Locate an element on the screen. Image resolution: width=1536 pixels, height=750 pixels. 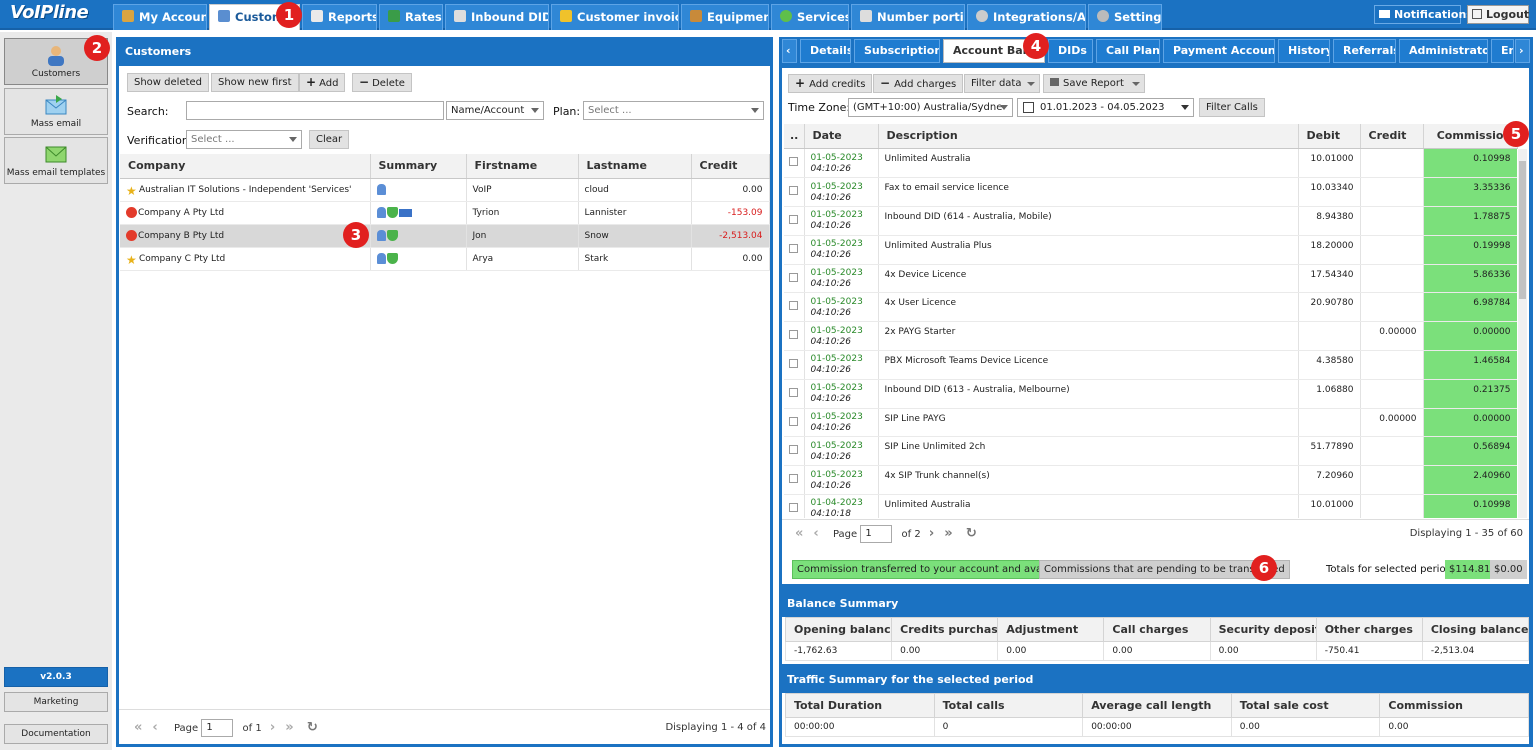
show-deleted-button: Show deleted is located at coordinates (168, 82).